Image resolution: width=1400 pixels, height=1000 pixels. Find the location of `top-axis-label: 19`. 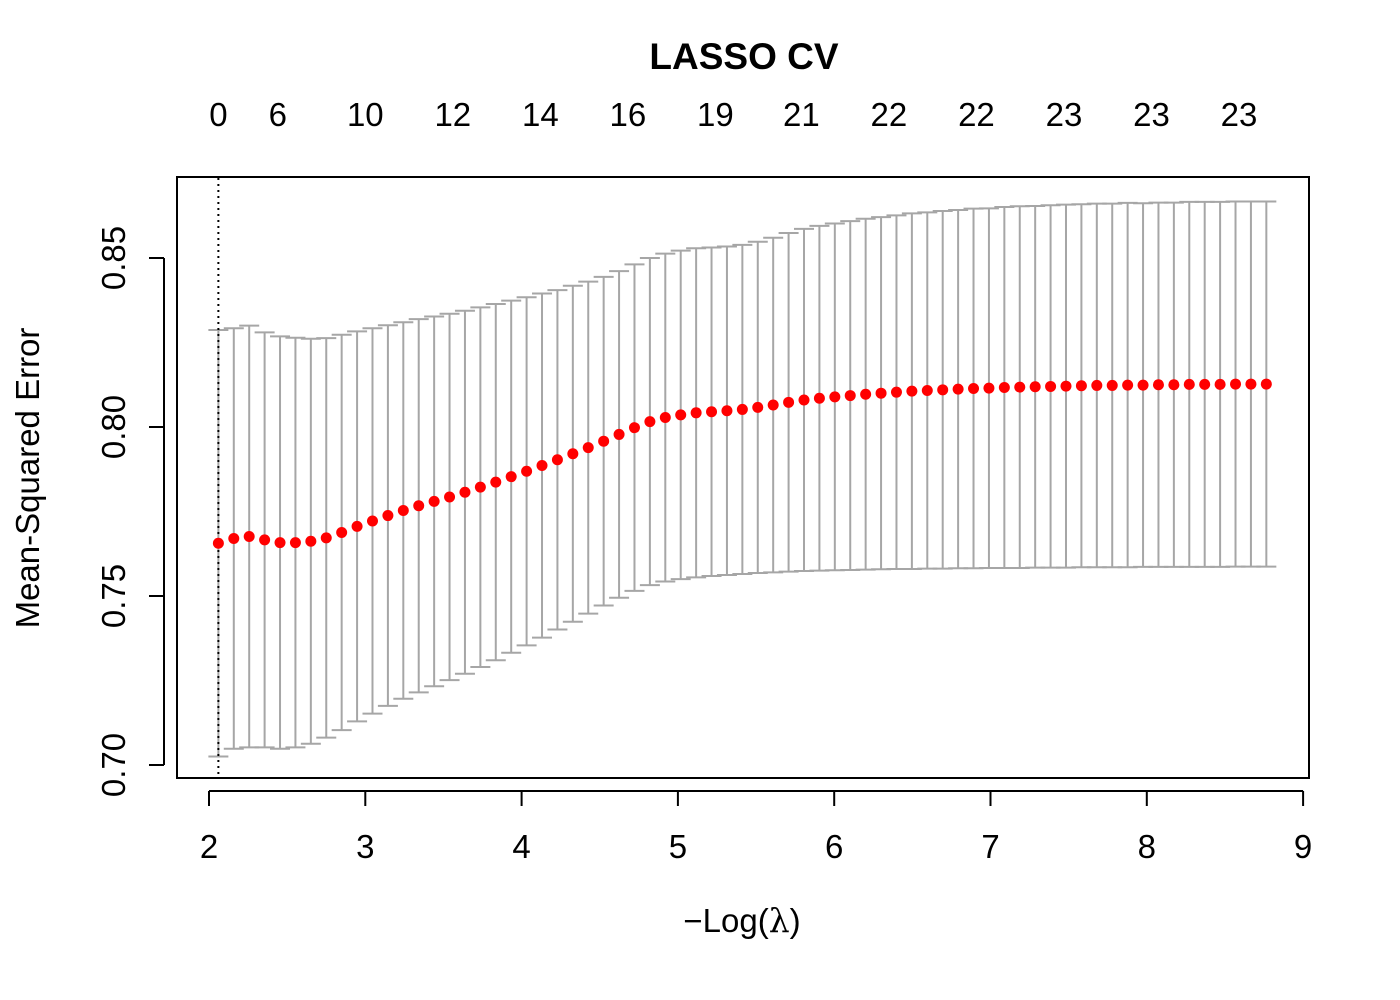

top-axis-label: 19 is located at coordinates (715, 114).